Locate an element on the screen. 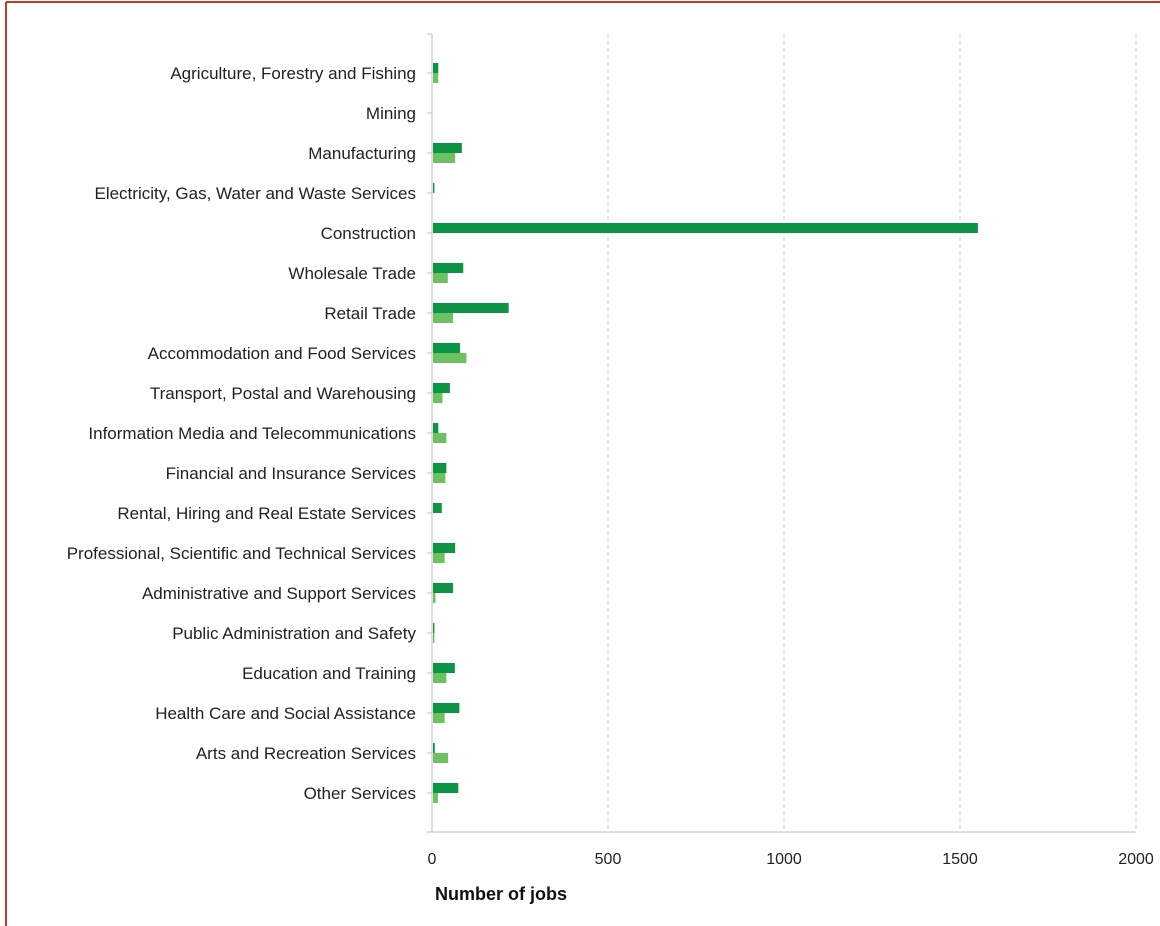 The width and height of the screenshot is (1160, 926). category-label: Wholesale Trade is located at coordinates (352, 273).